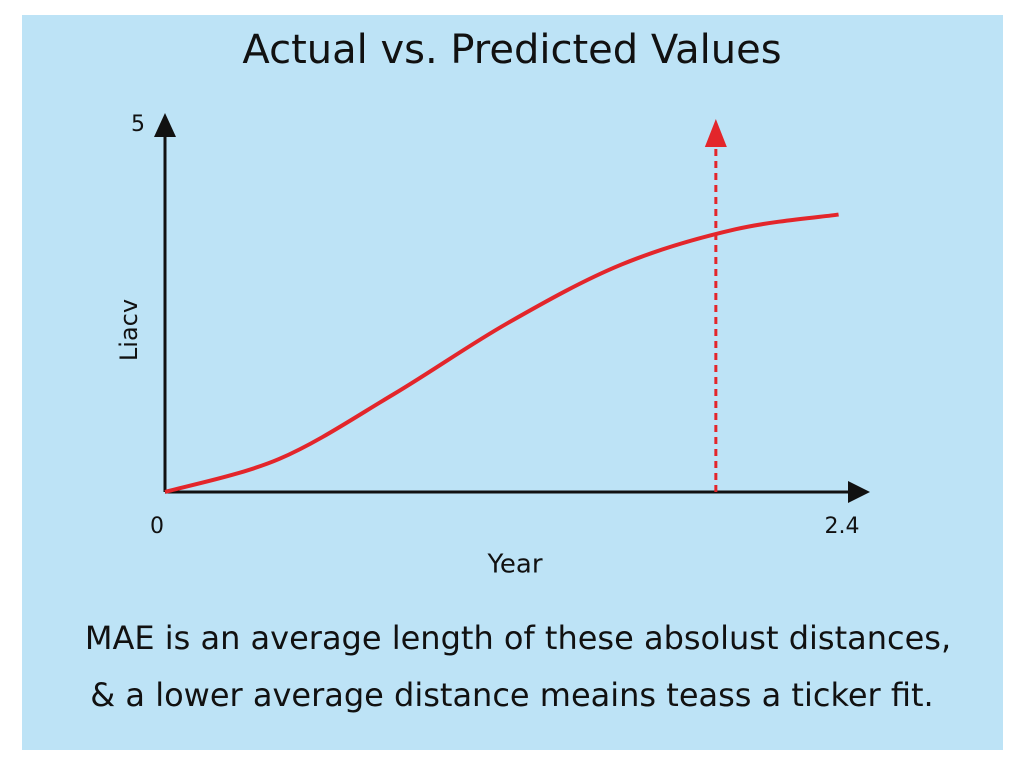 The height and width of the screenshot is (768, 1024). What do you see at coordinates (514, 565) in the screenshot?
I see `x-axis-label: Year` at bounding box center [514, 565].